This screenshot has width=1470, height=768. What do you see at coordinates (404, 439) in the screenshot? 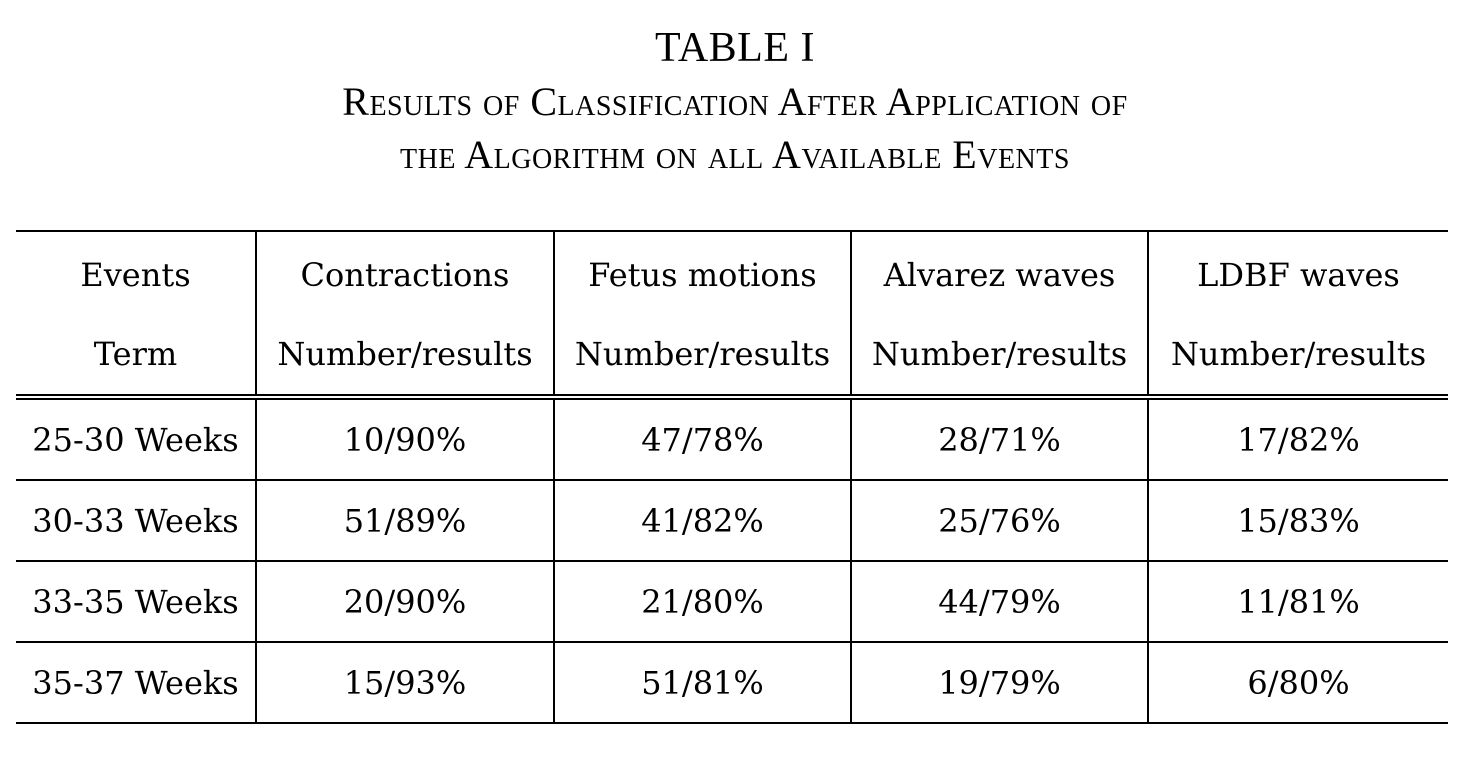
I see `table-cell: 10/90%` at bounding box center [404, 439].